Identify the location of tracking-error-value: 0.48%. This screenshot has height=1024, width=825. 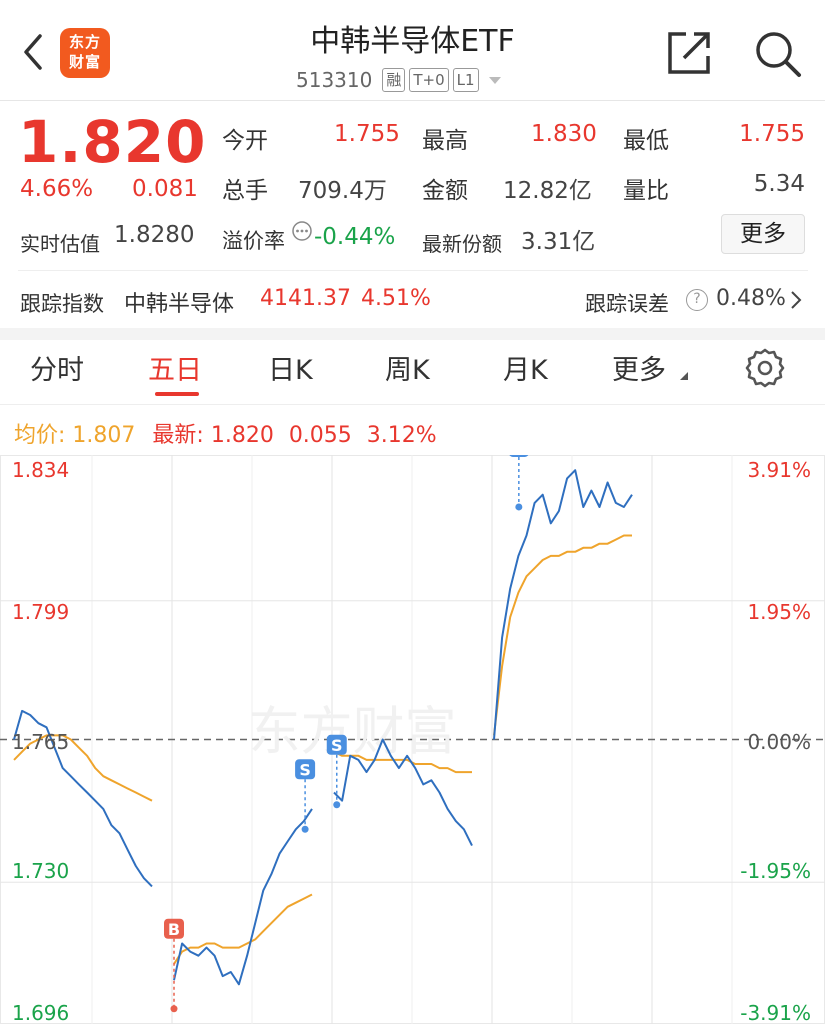
(751, 298).